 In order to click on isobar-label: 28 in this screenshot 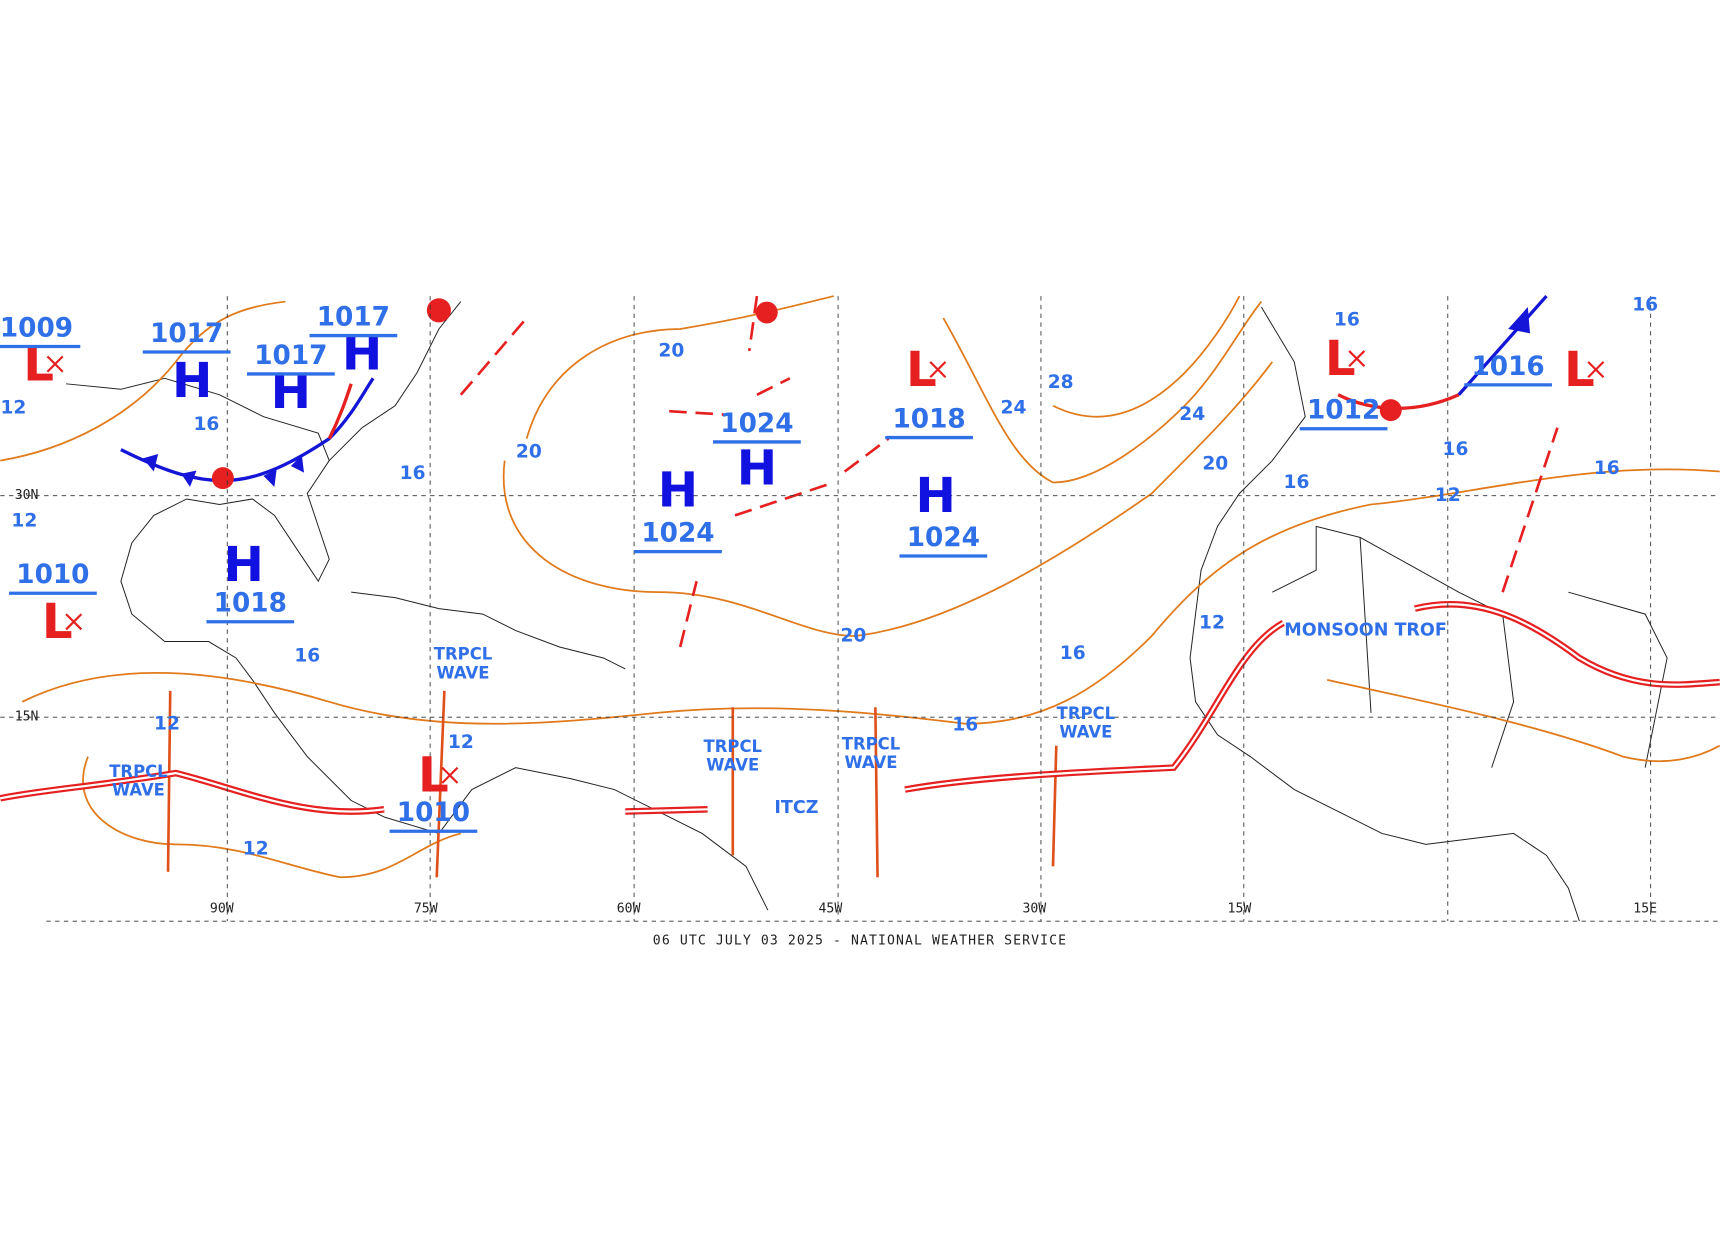, I will do `click(1061, 382)`.